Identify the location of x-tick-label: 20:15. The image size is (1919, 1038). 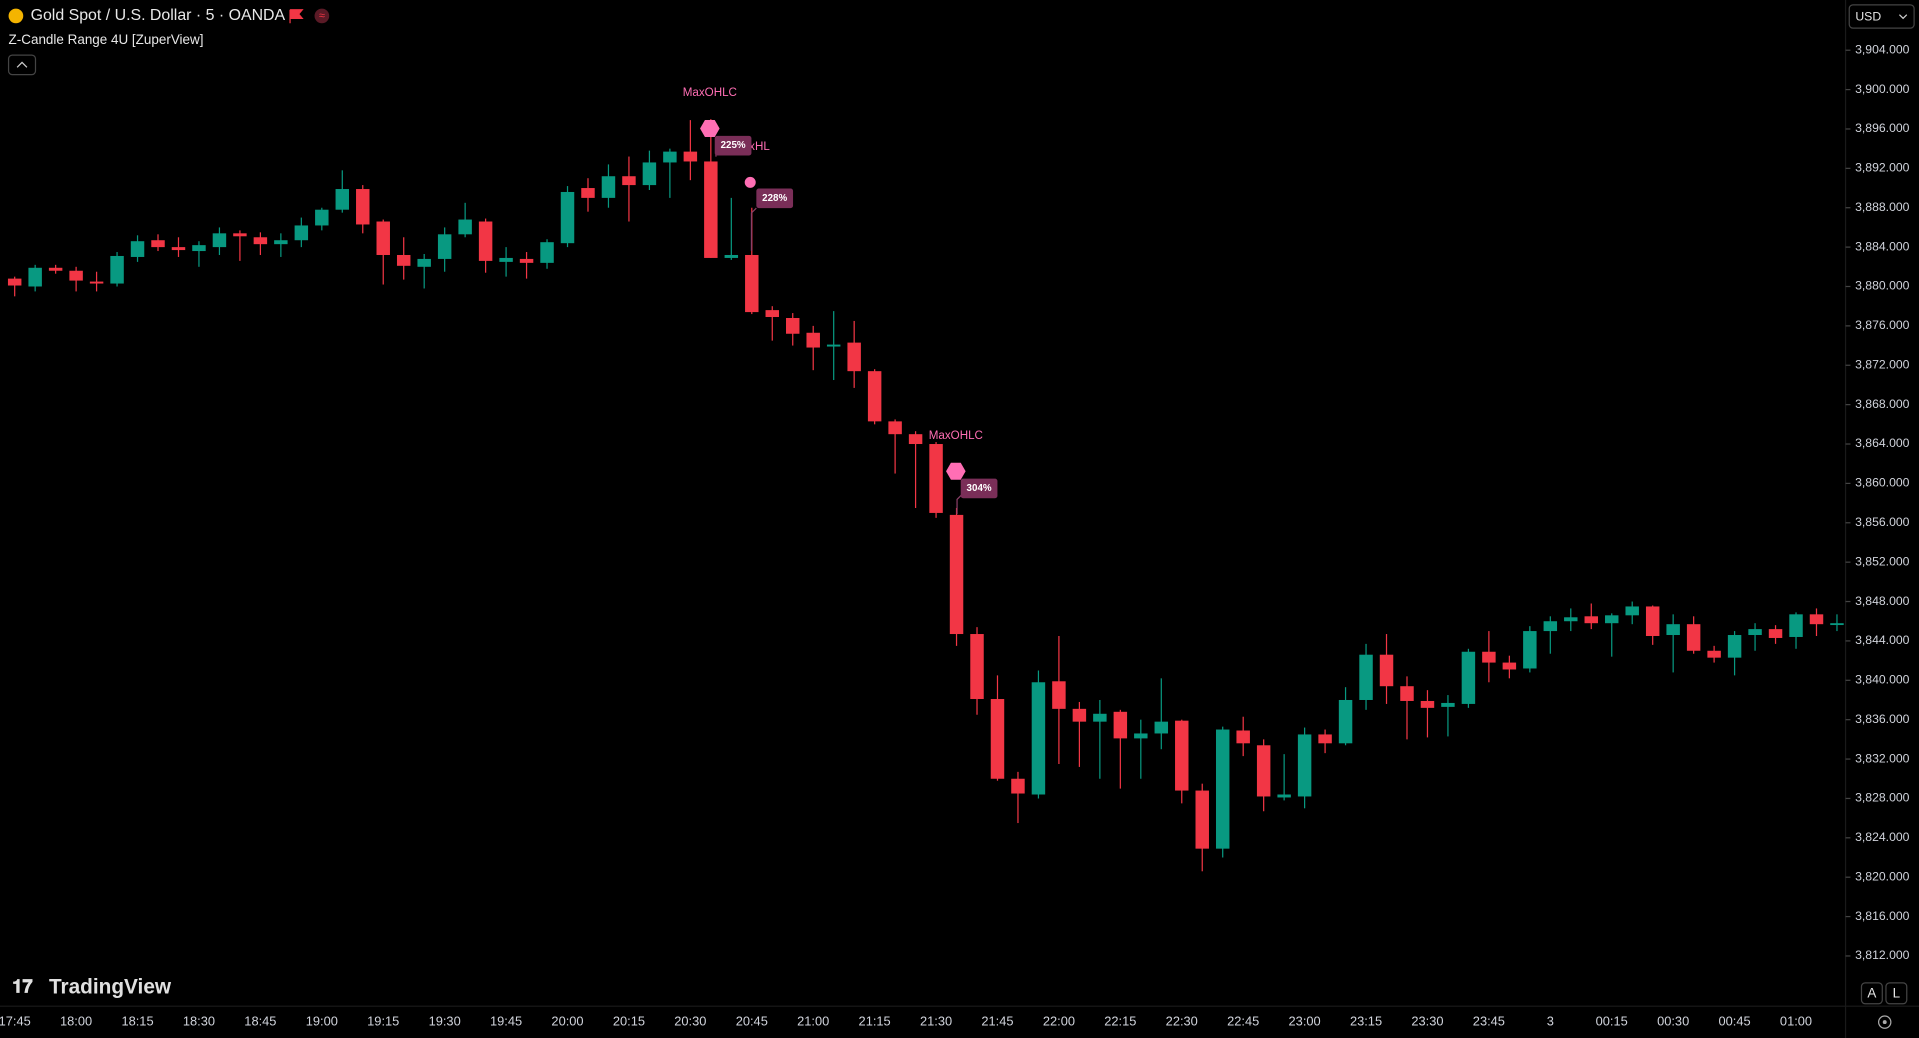
(629, 1020).